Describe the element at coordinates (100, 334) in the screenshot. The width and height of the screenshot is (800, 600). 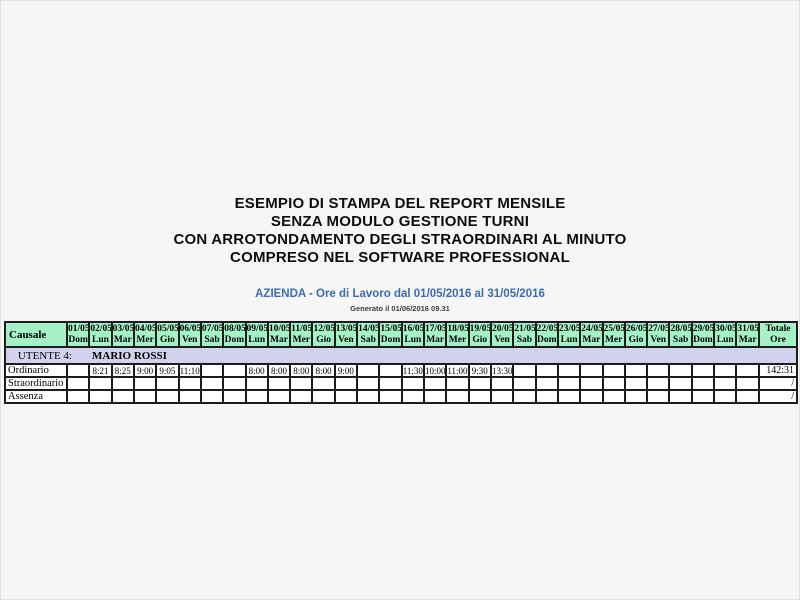
I see `day-header: 02/05 Lun` at that location.